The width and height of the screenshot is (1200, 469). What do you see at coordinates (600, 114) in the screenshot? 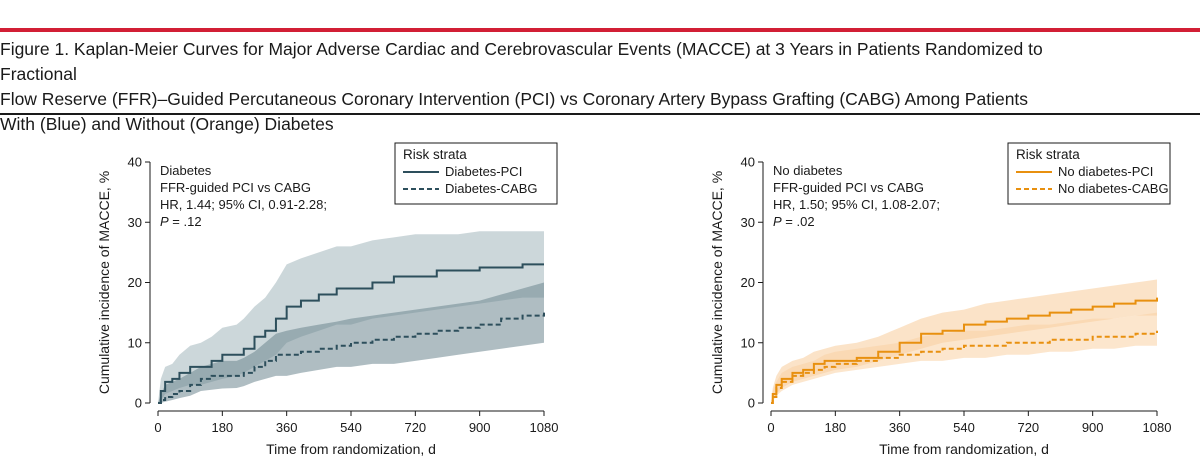
I see `title-divider` at bounding box center [600, 114].